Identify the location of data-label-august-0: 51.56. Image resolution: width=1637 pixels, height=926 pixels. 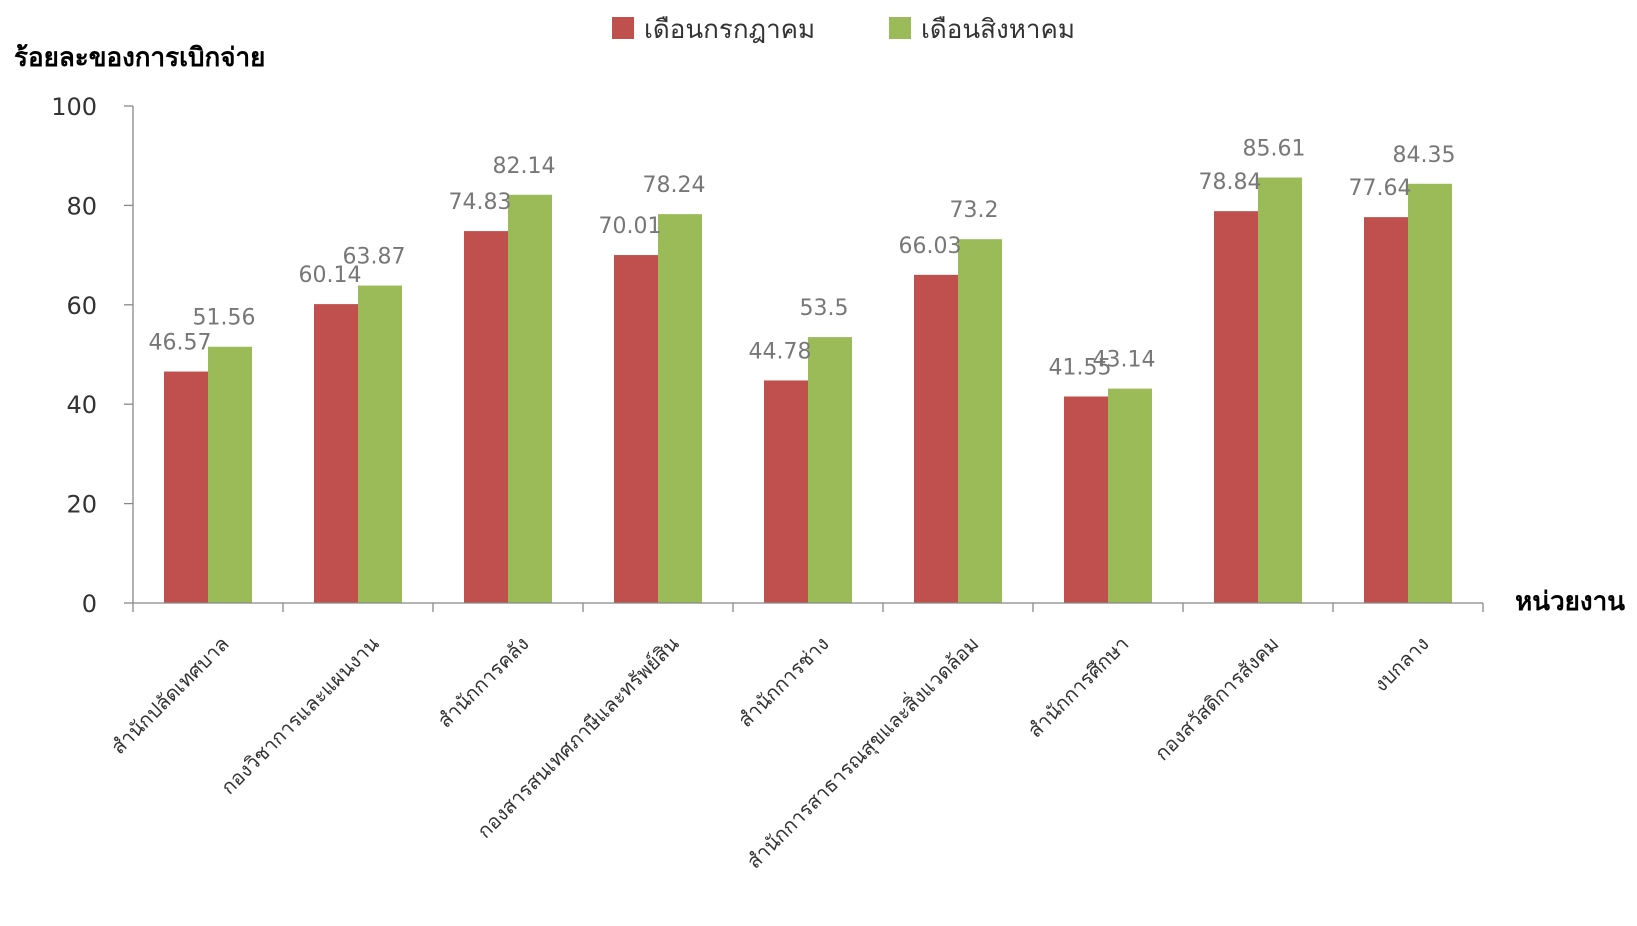
(224, 318).